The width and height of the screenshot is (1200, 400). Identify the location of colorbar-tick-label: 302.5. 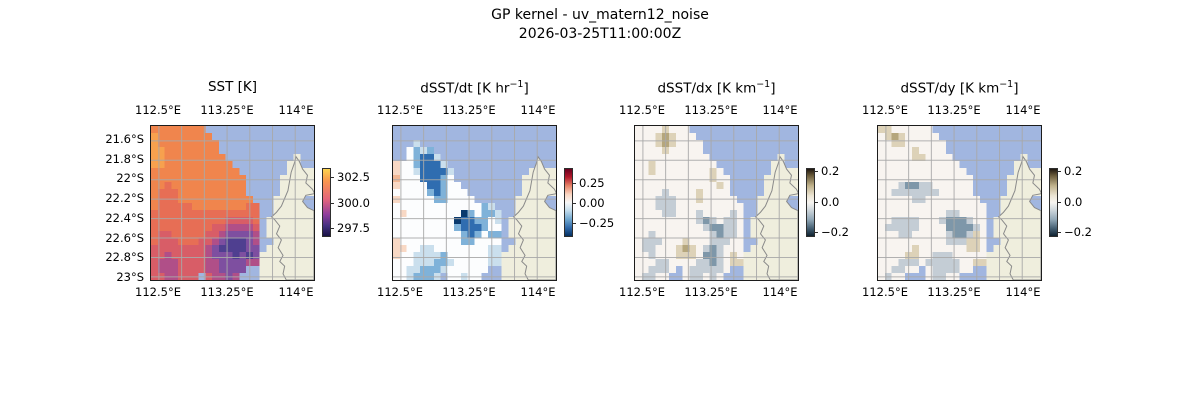
(353, 176).